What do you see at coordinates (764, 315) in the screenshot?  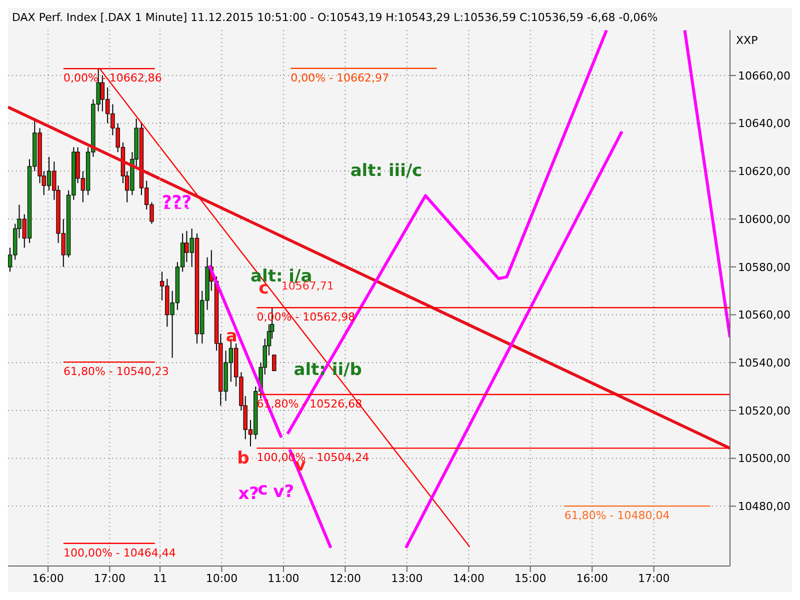 I see `y-tick-label: 10560,00` at bounding box center [764, 315].